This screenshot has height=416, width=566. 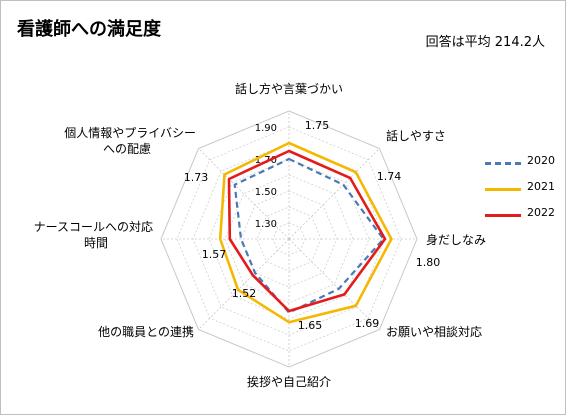 I want to click on legend-item-2022: 2022, so click(x=520, y=219).